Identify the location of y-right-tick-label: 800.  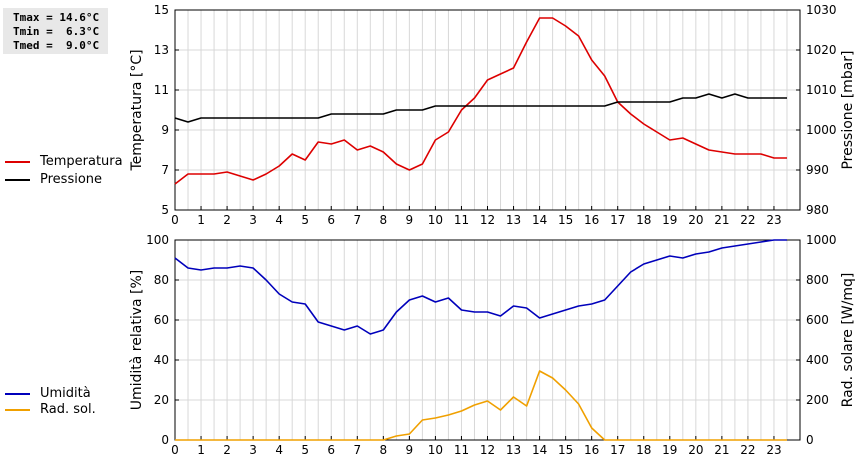
(817, 280).